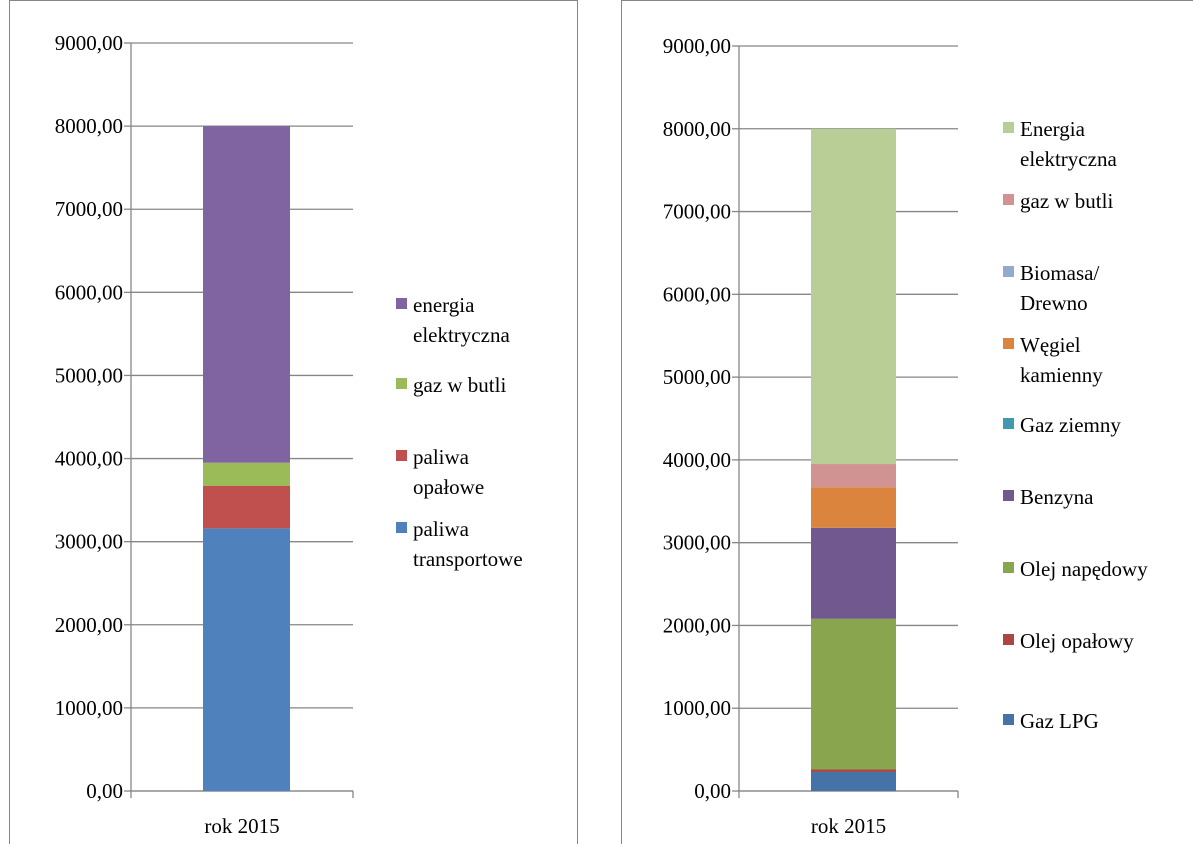 The height and width of the screenshot is (845, 1193). What do you see at coordinates (1077, 641) in the screenshot?
I see `legend-label: Olej opałowy` at bounding box center [1077, 641].